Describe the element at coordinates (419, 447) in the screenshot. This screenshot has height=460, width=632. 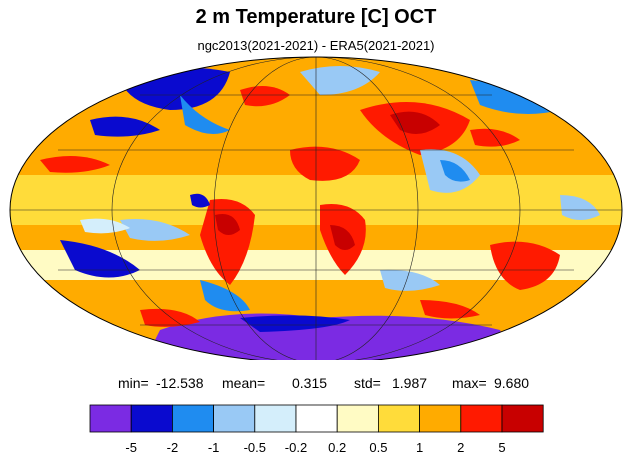
I see `colorbar-tick-label: 1` at that location.